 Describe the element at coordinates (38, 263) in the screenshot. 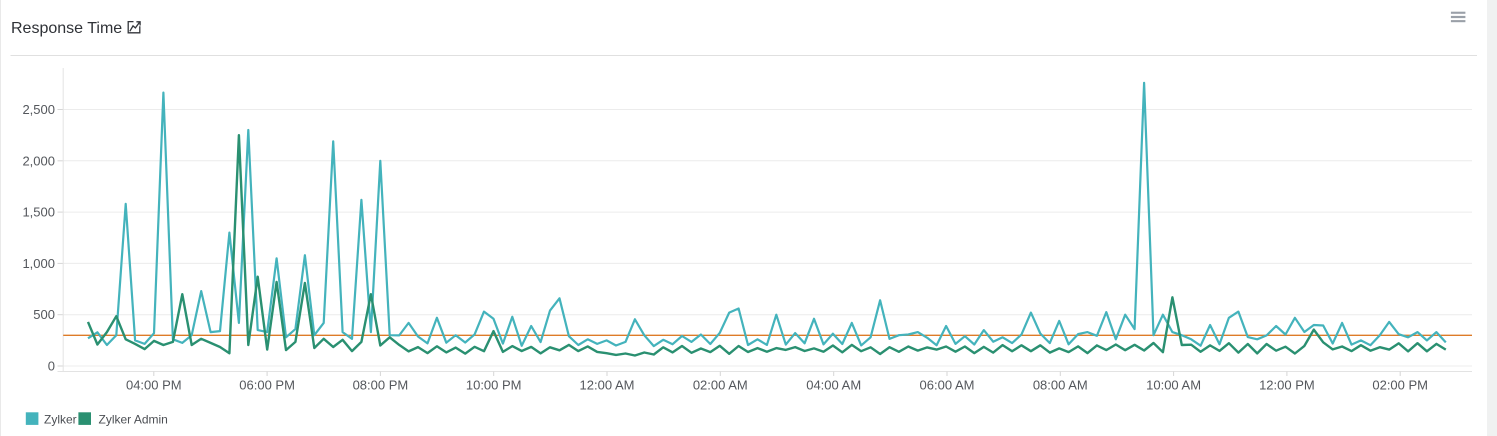

I see `svg-text: 1,000` at that location.